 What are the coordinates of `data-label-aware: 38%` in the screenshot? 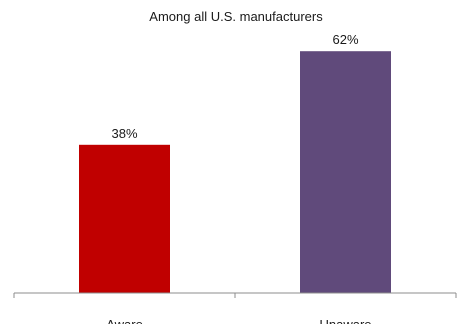 It's located at (124, 133).